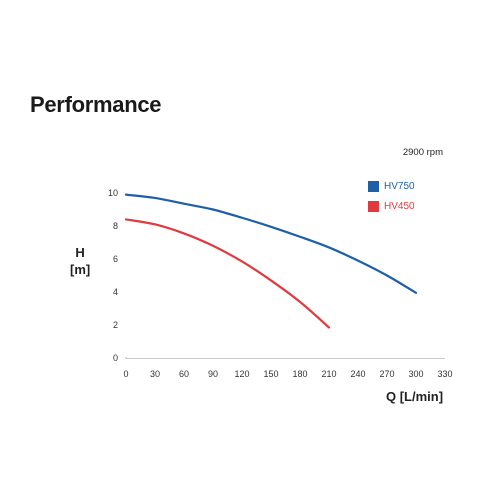 This screenshot has width=500, height=500. Describe the element at coordinates (270, 374) in the screenshot. I see `x-tick-label: 150` at that location.